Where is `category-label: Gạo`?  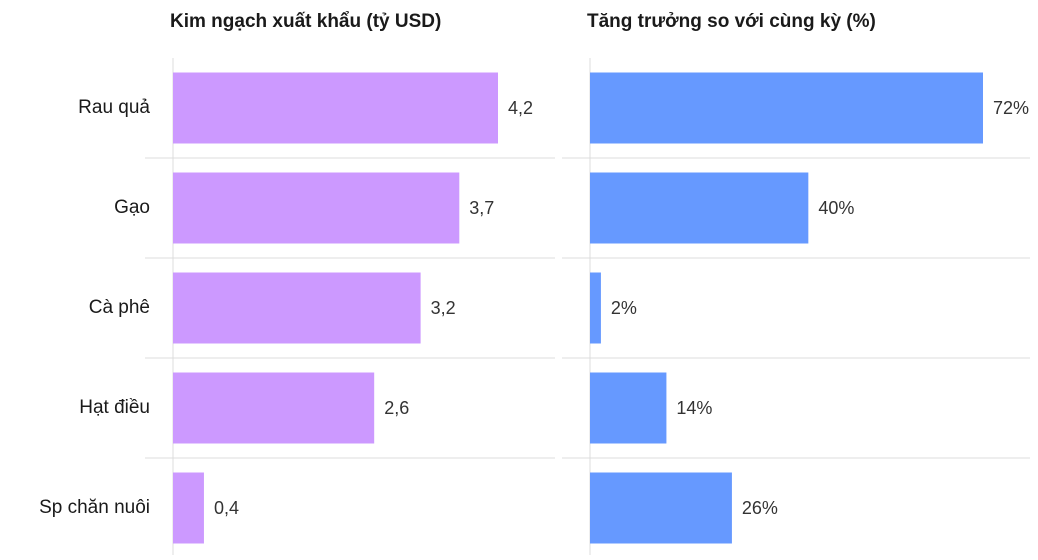
category-label: Gạo is located at coordinates (132, 207).